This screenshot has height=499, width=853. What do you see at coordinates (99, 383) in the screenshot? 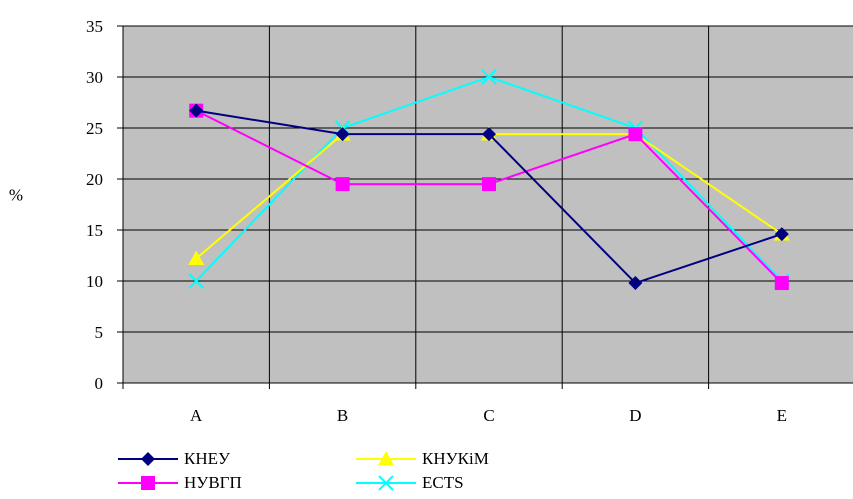
I see `y-tick-label: 0` at bounding box center [99, 383].